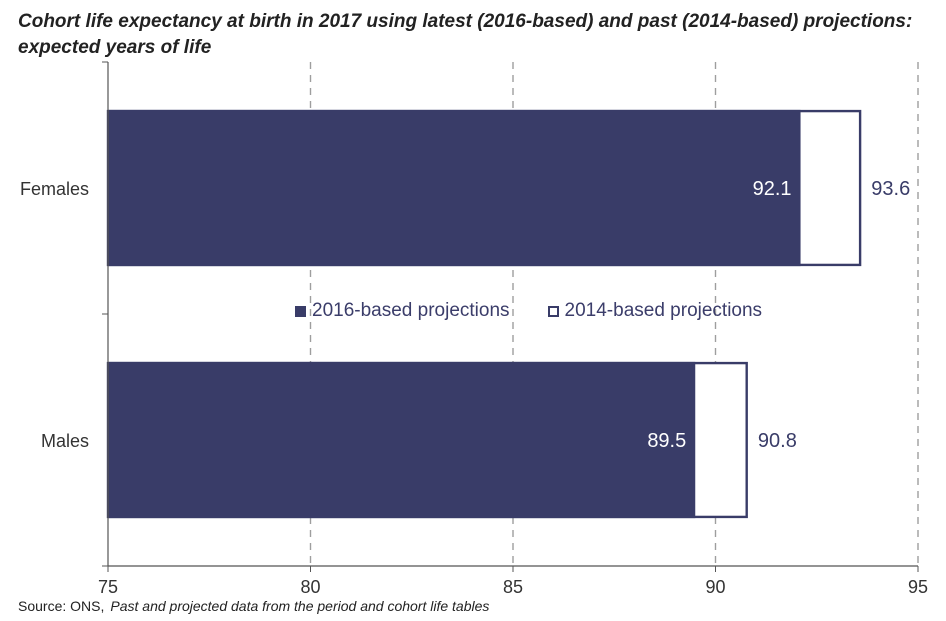 This screenshot has height=621, width=946. What do you see at coordinates (715, 587) in the screenshot?
I see `x-tick-label: 90` at bounding box center [715, 587].